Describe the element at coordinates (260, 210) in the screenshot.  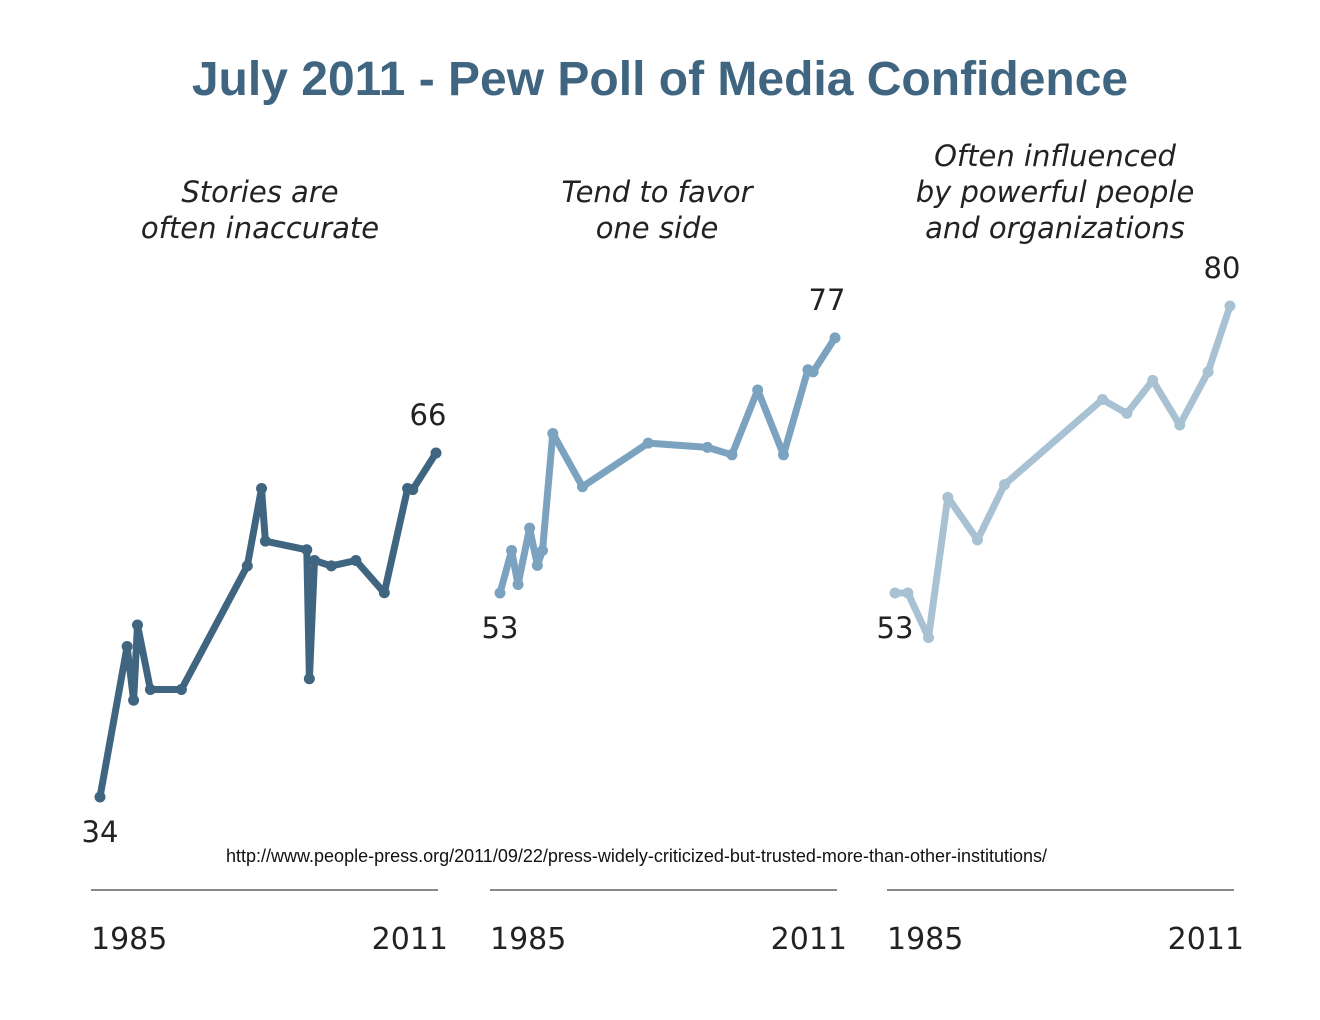
I see `panel-1-title: Stories are often inaccurate` at that location.